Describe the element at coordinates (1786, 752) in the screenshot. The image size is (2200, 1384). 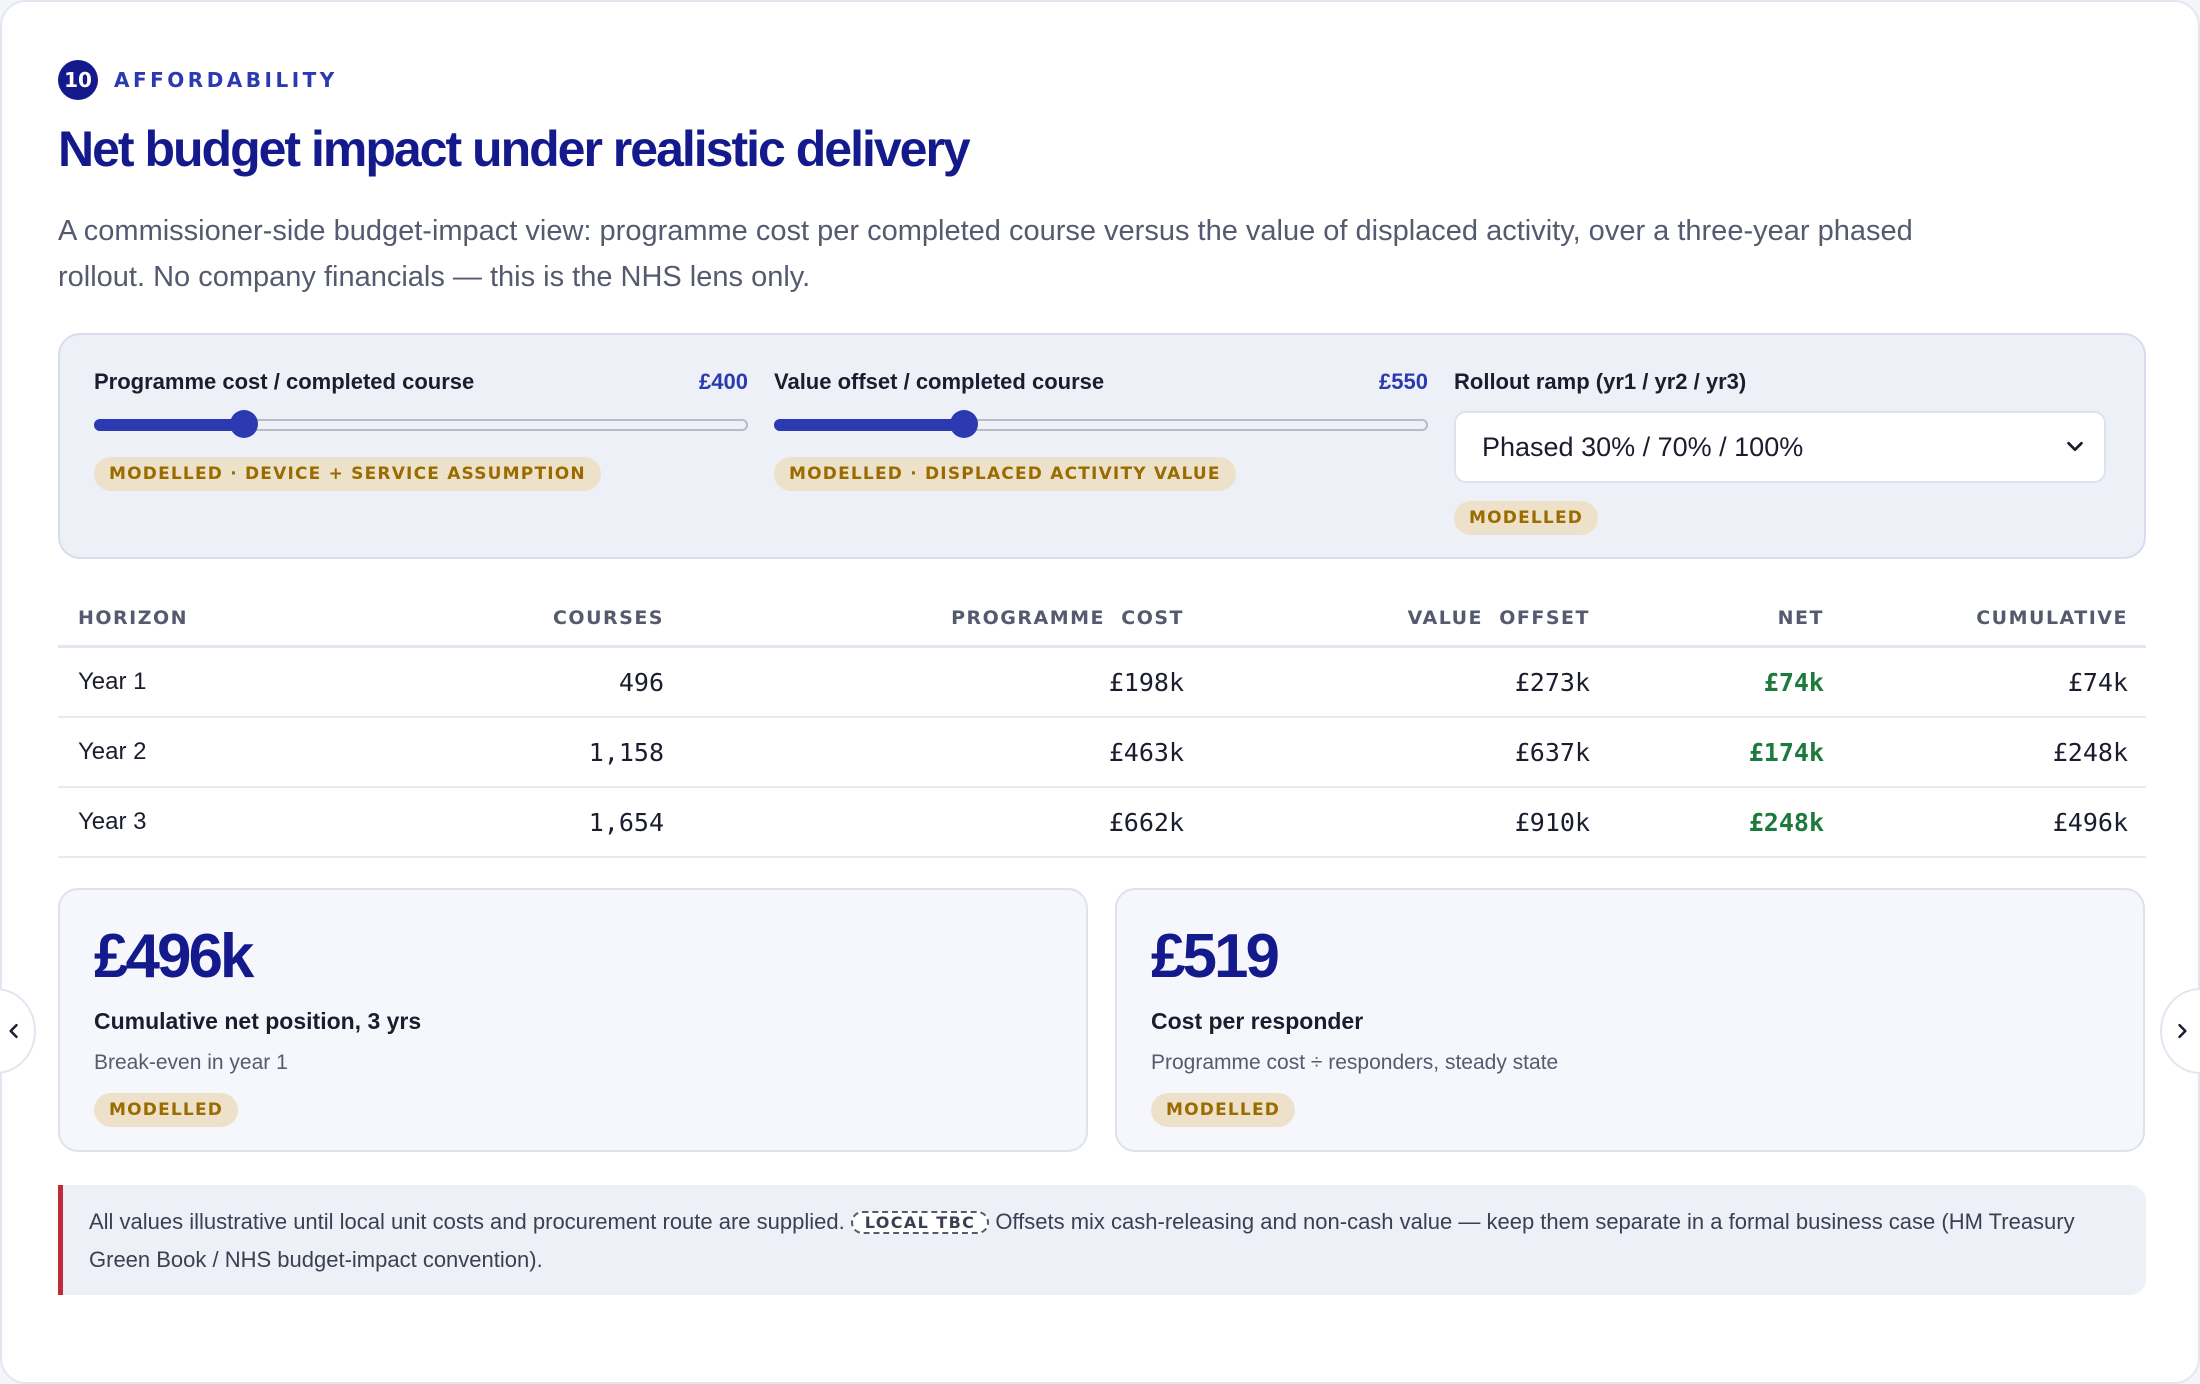
I see `net-cell: £174k` at that location.